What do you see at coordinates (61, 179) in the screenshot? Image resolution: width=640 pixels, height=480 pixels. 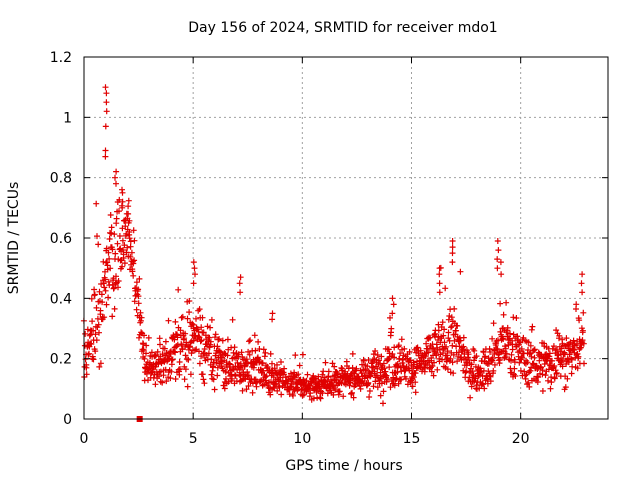 I see `y-tick-label: 0.8` at bounding box center [61, 179].